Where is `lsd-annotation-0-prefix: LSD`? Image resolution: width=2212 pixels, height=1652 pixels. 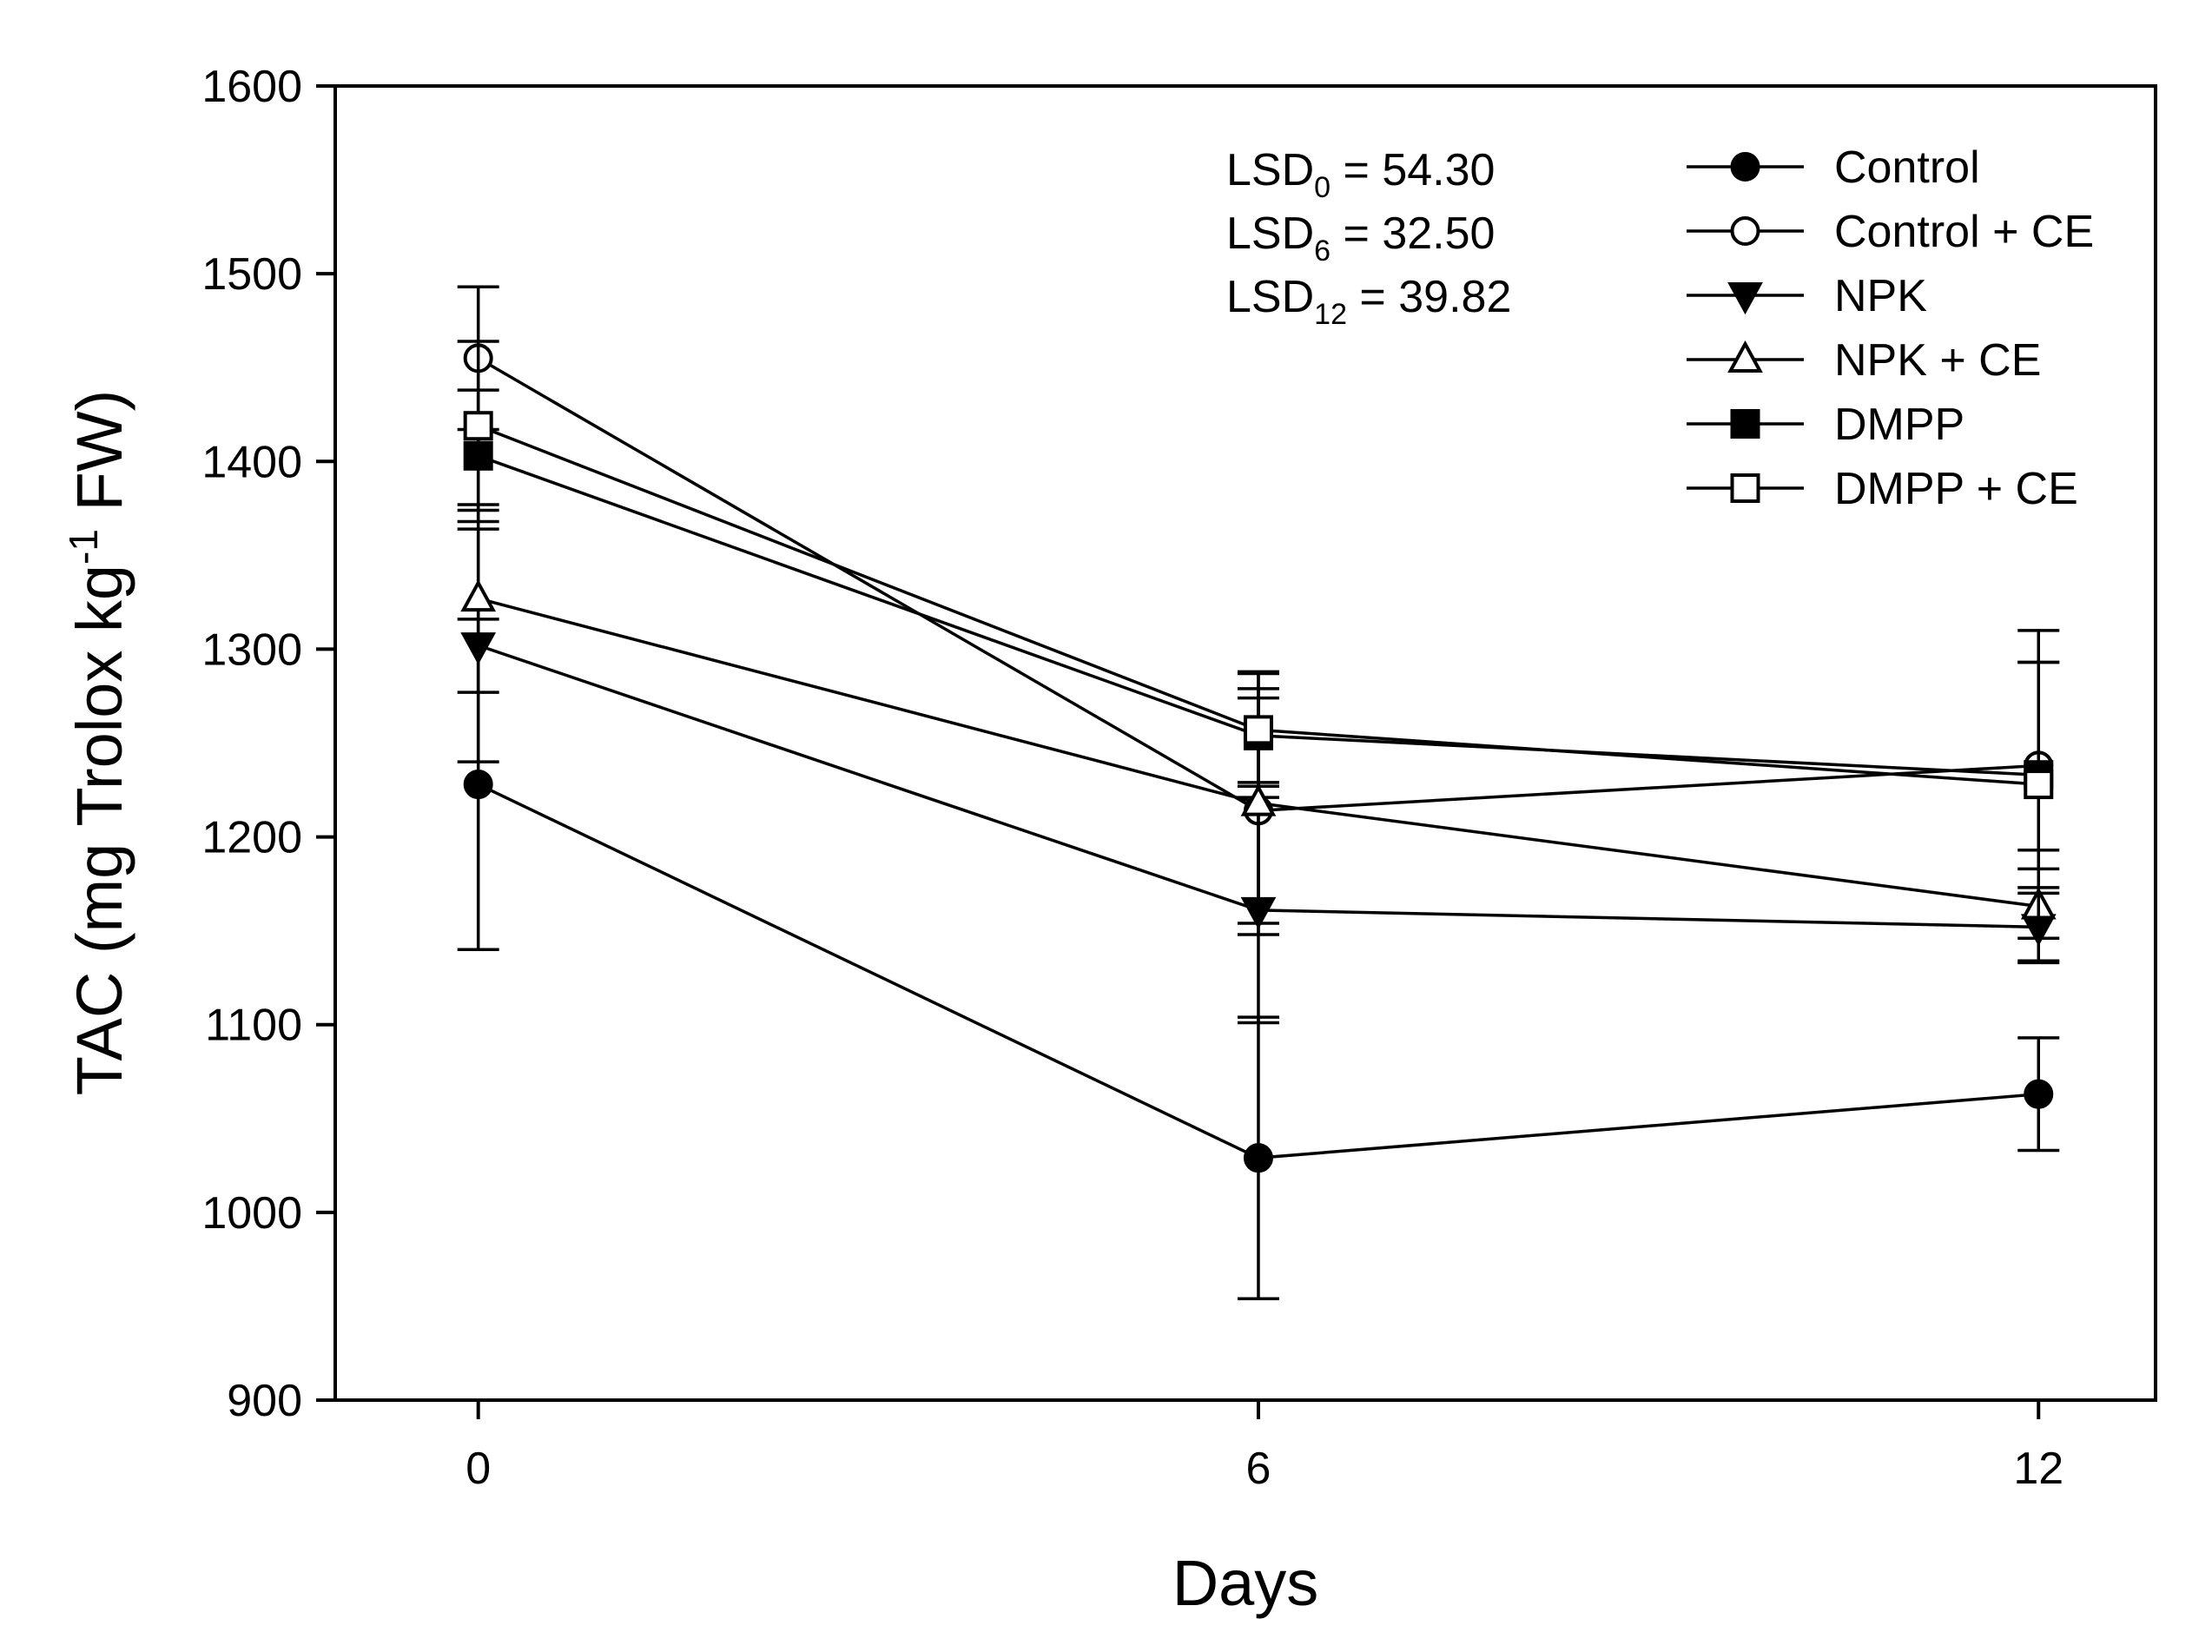
lsd-annotation-0-prefix: LSD is located at coordinates (1270, 170).